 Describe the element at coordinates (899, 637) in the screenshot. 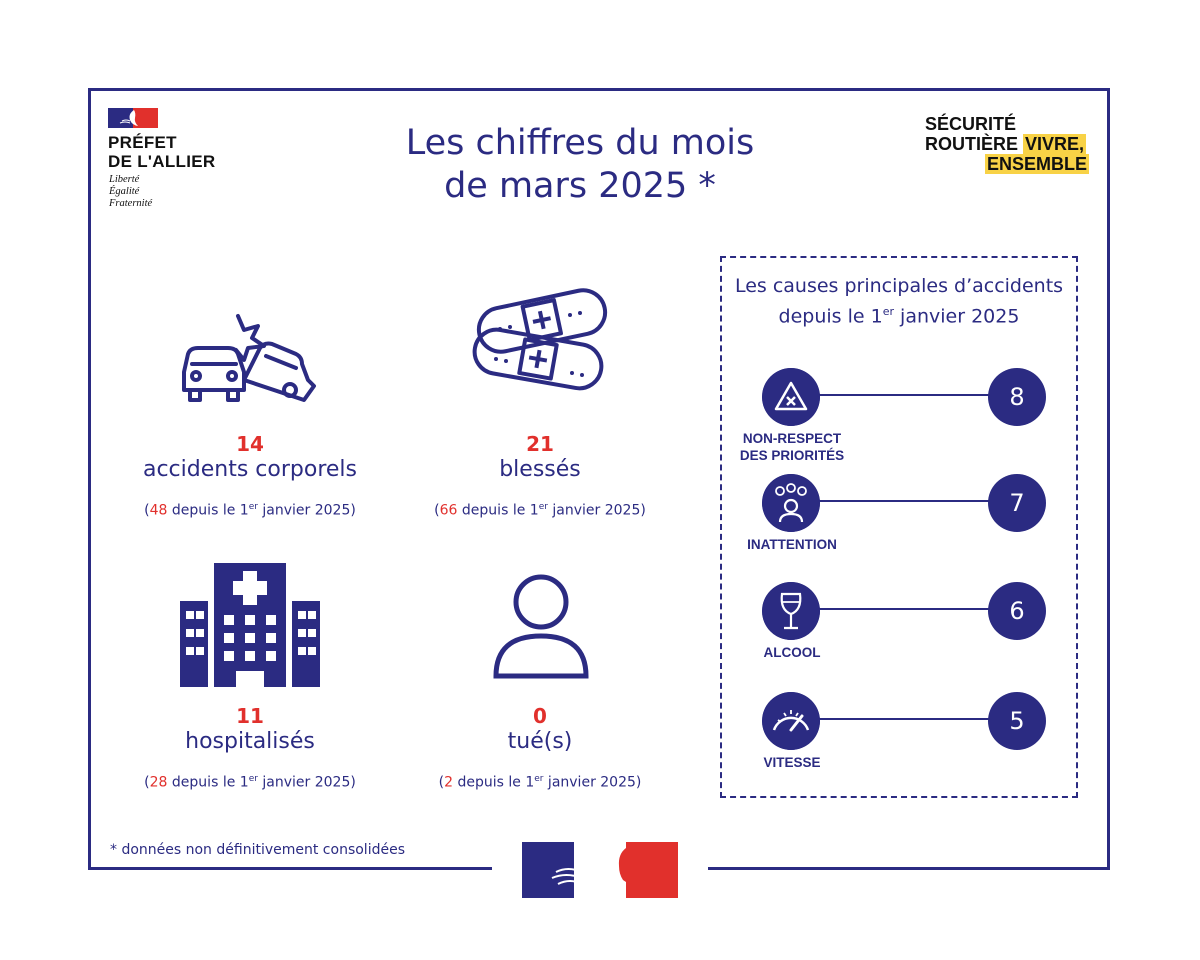

I see `cause-alcool: 6 ALCOOL` at that location.